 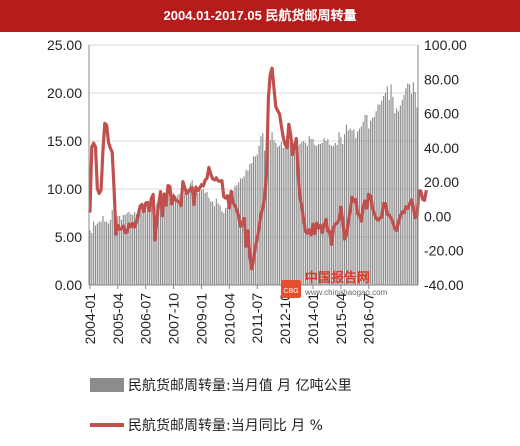 I want to click on x-tick-label-5: 2010-04, so click(x=229, y=319).